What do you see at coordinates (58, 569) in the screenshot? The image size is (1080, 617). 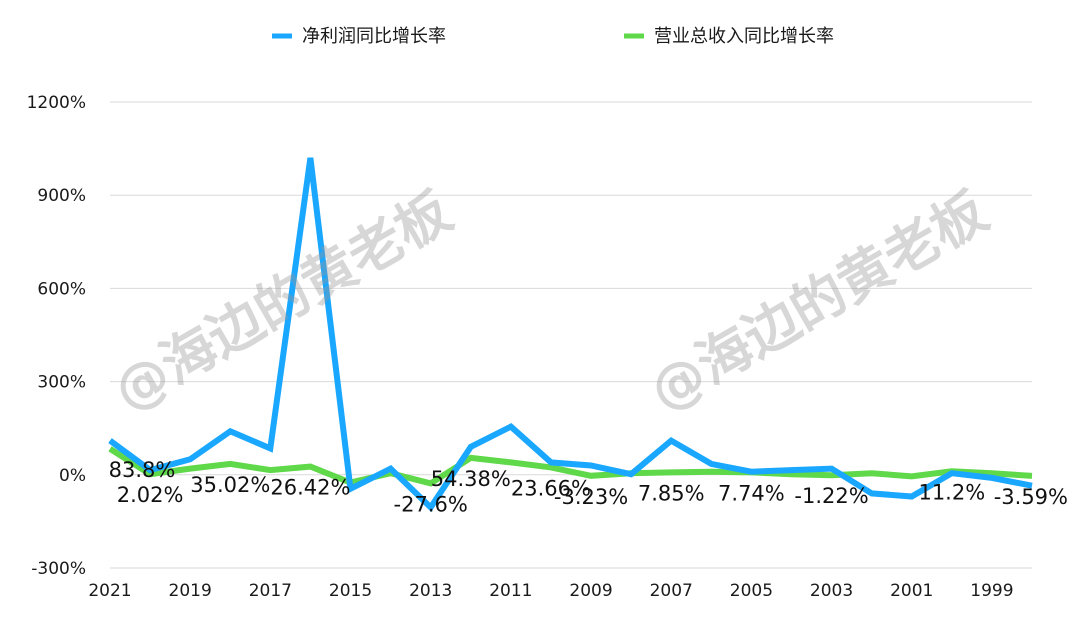 I see `y-tick-label: -300%` at bounding box center [58, 569].